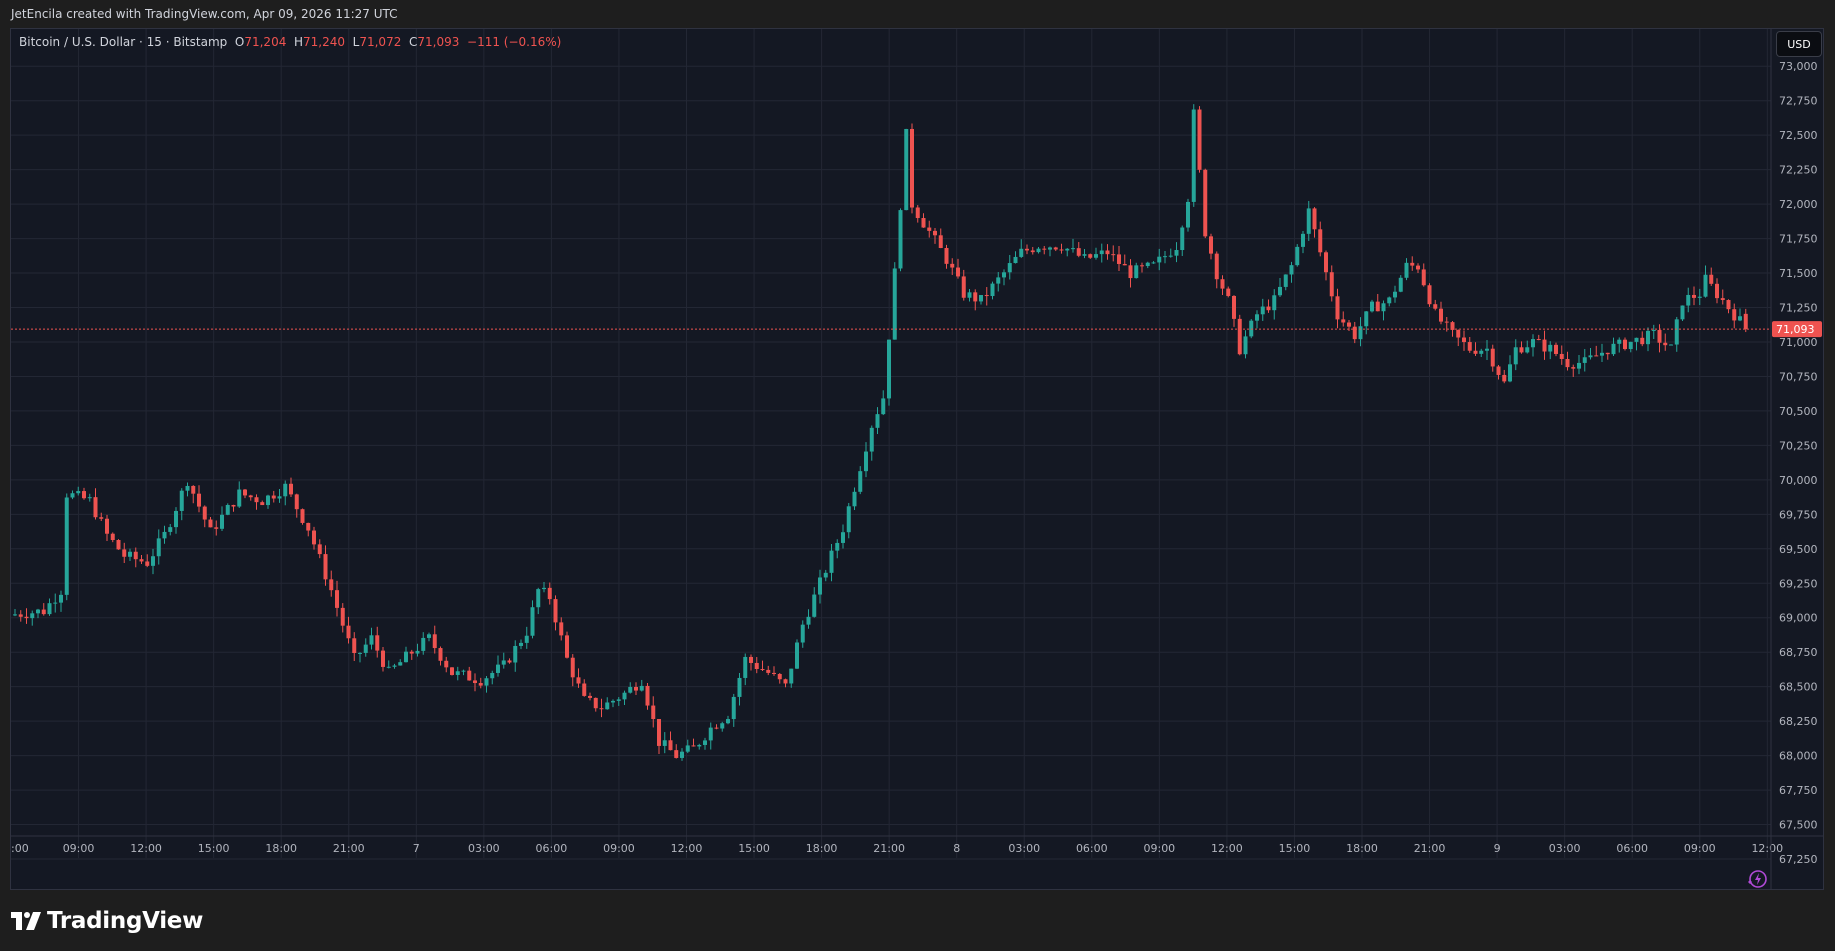 Image resolution: width=1835 pixels, height=951 pixels. What do you see at coordinates (324, 42) in the screenshot?
I see `high-value: 71,240` at bounding box center [324, 42].